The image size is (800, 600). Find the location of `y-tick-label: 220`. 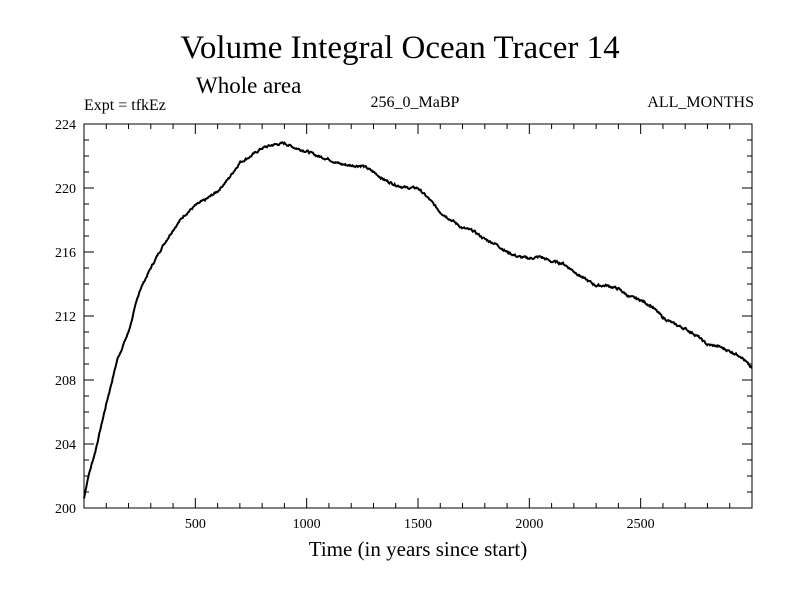

y-tick-label: 220 is located at coordinates (65, 189).